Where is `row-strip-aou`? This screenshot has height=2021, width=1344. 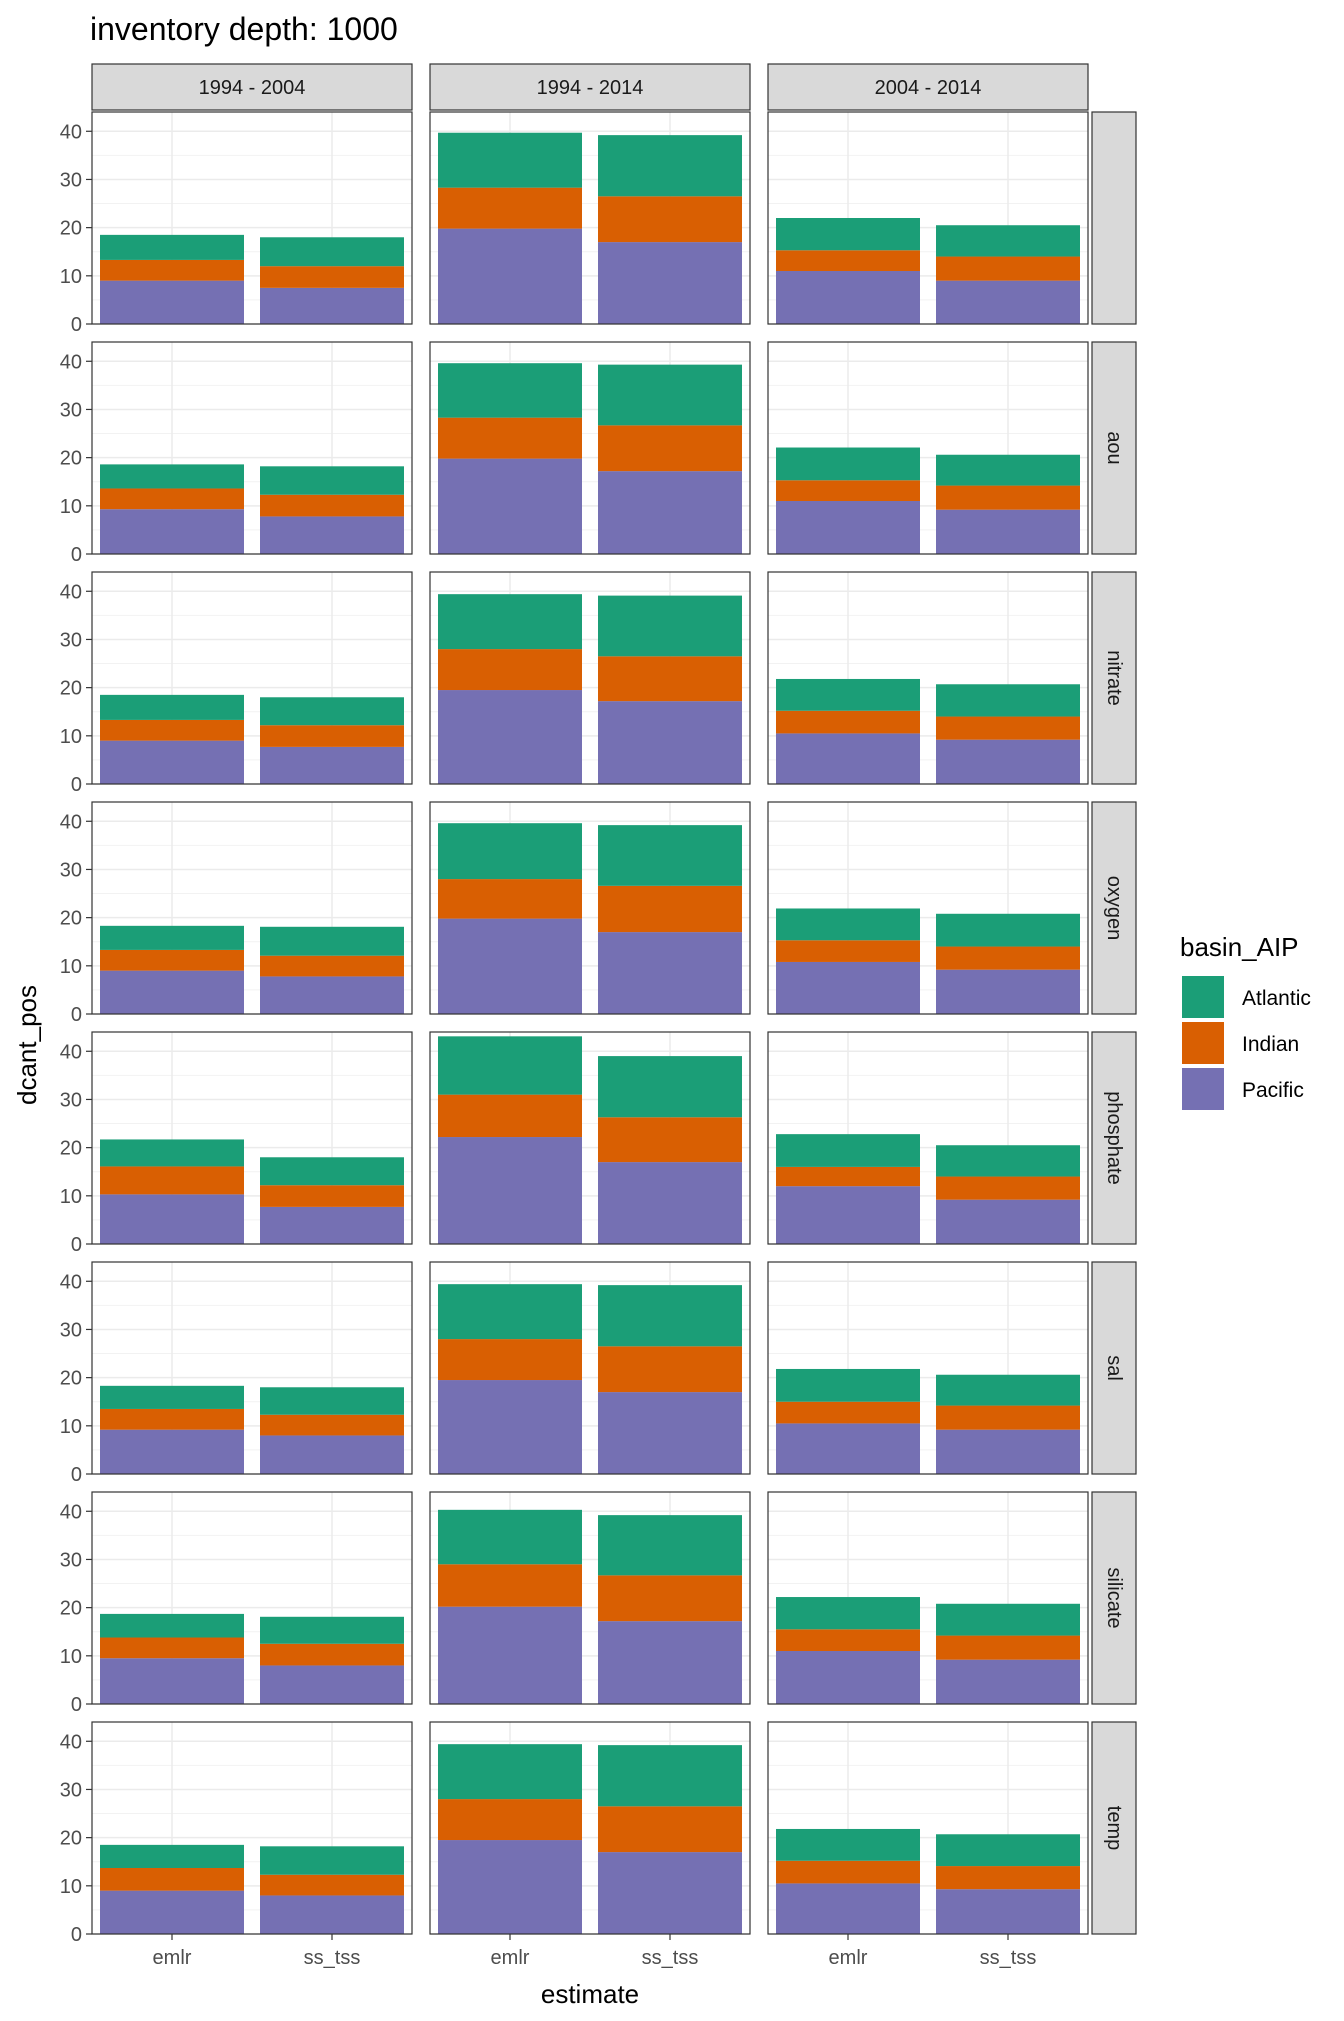
row-strip-aou is located at coordinates (1114, 448).